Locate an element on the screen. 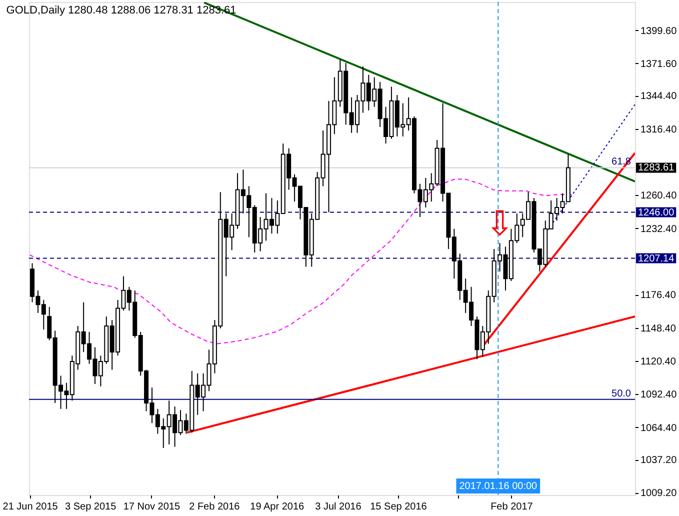  y-tick-label: 1064.40 is located at coordinates (659, 428).